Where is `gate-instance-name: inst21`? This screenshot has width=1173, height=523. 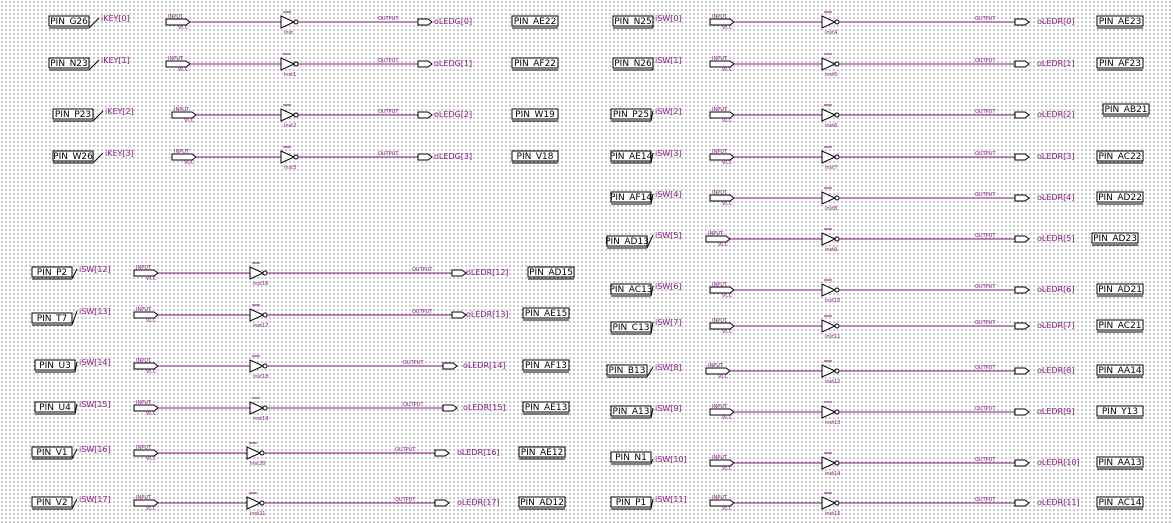 gate-instance-name: inst21 is located at coordinates (258, 514).